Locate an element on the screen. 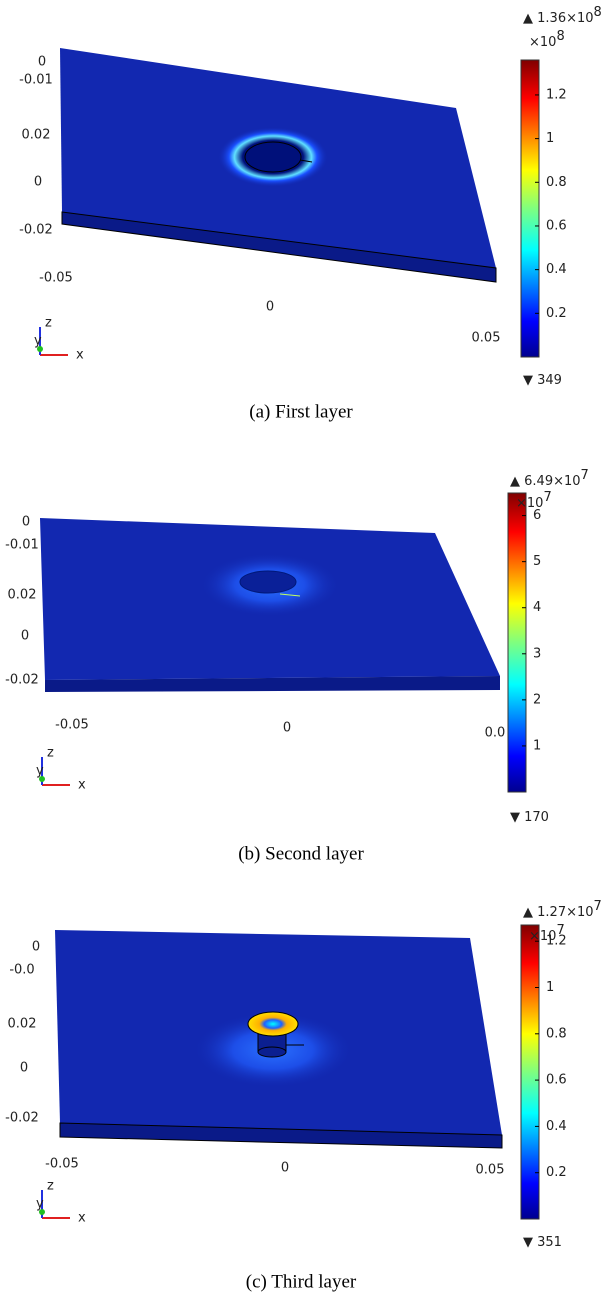  max-label: ▲ 1.36×108 is located at coordinates (562, 15).